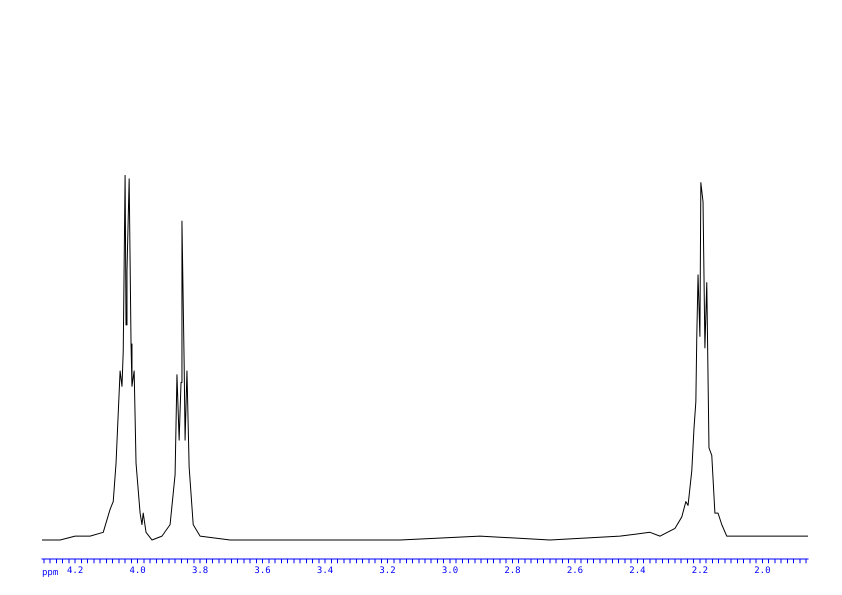 Image resolution: width=842 pixels, height=595 pixels. I want to click on x-tick-label: 3.4, so click(325, 571).